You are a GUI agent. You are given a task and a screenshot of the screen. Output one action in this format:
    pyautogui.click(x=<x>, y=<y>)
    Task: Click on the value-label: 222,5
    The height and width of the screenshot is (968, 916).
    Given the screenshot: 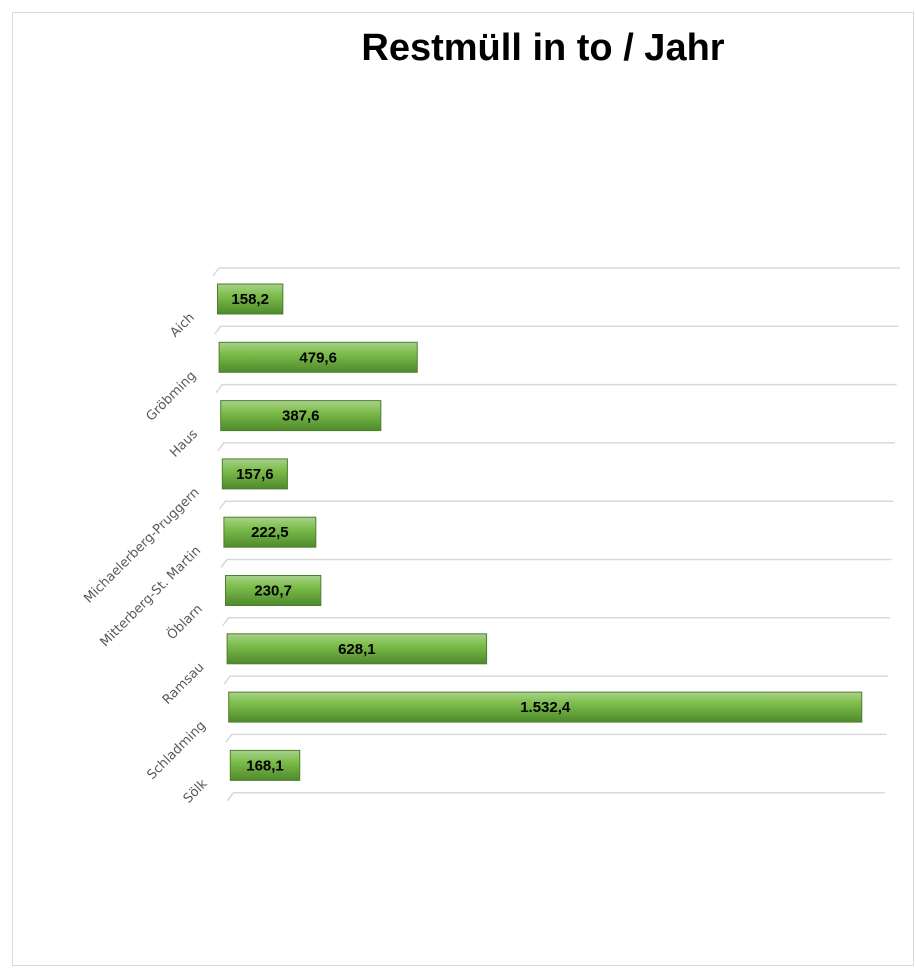 What is the action you would take?
    pyautogui.click(x=270, y=532)
    